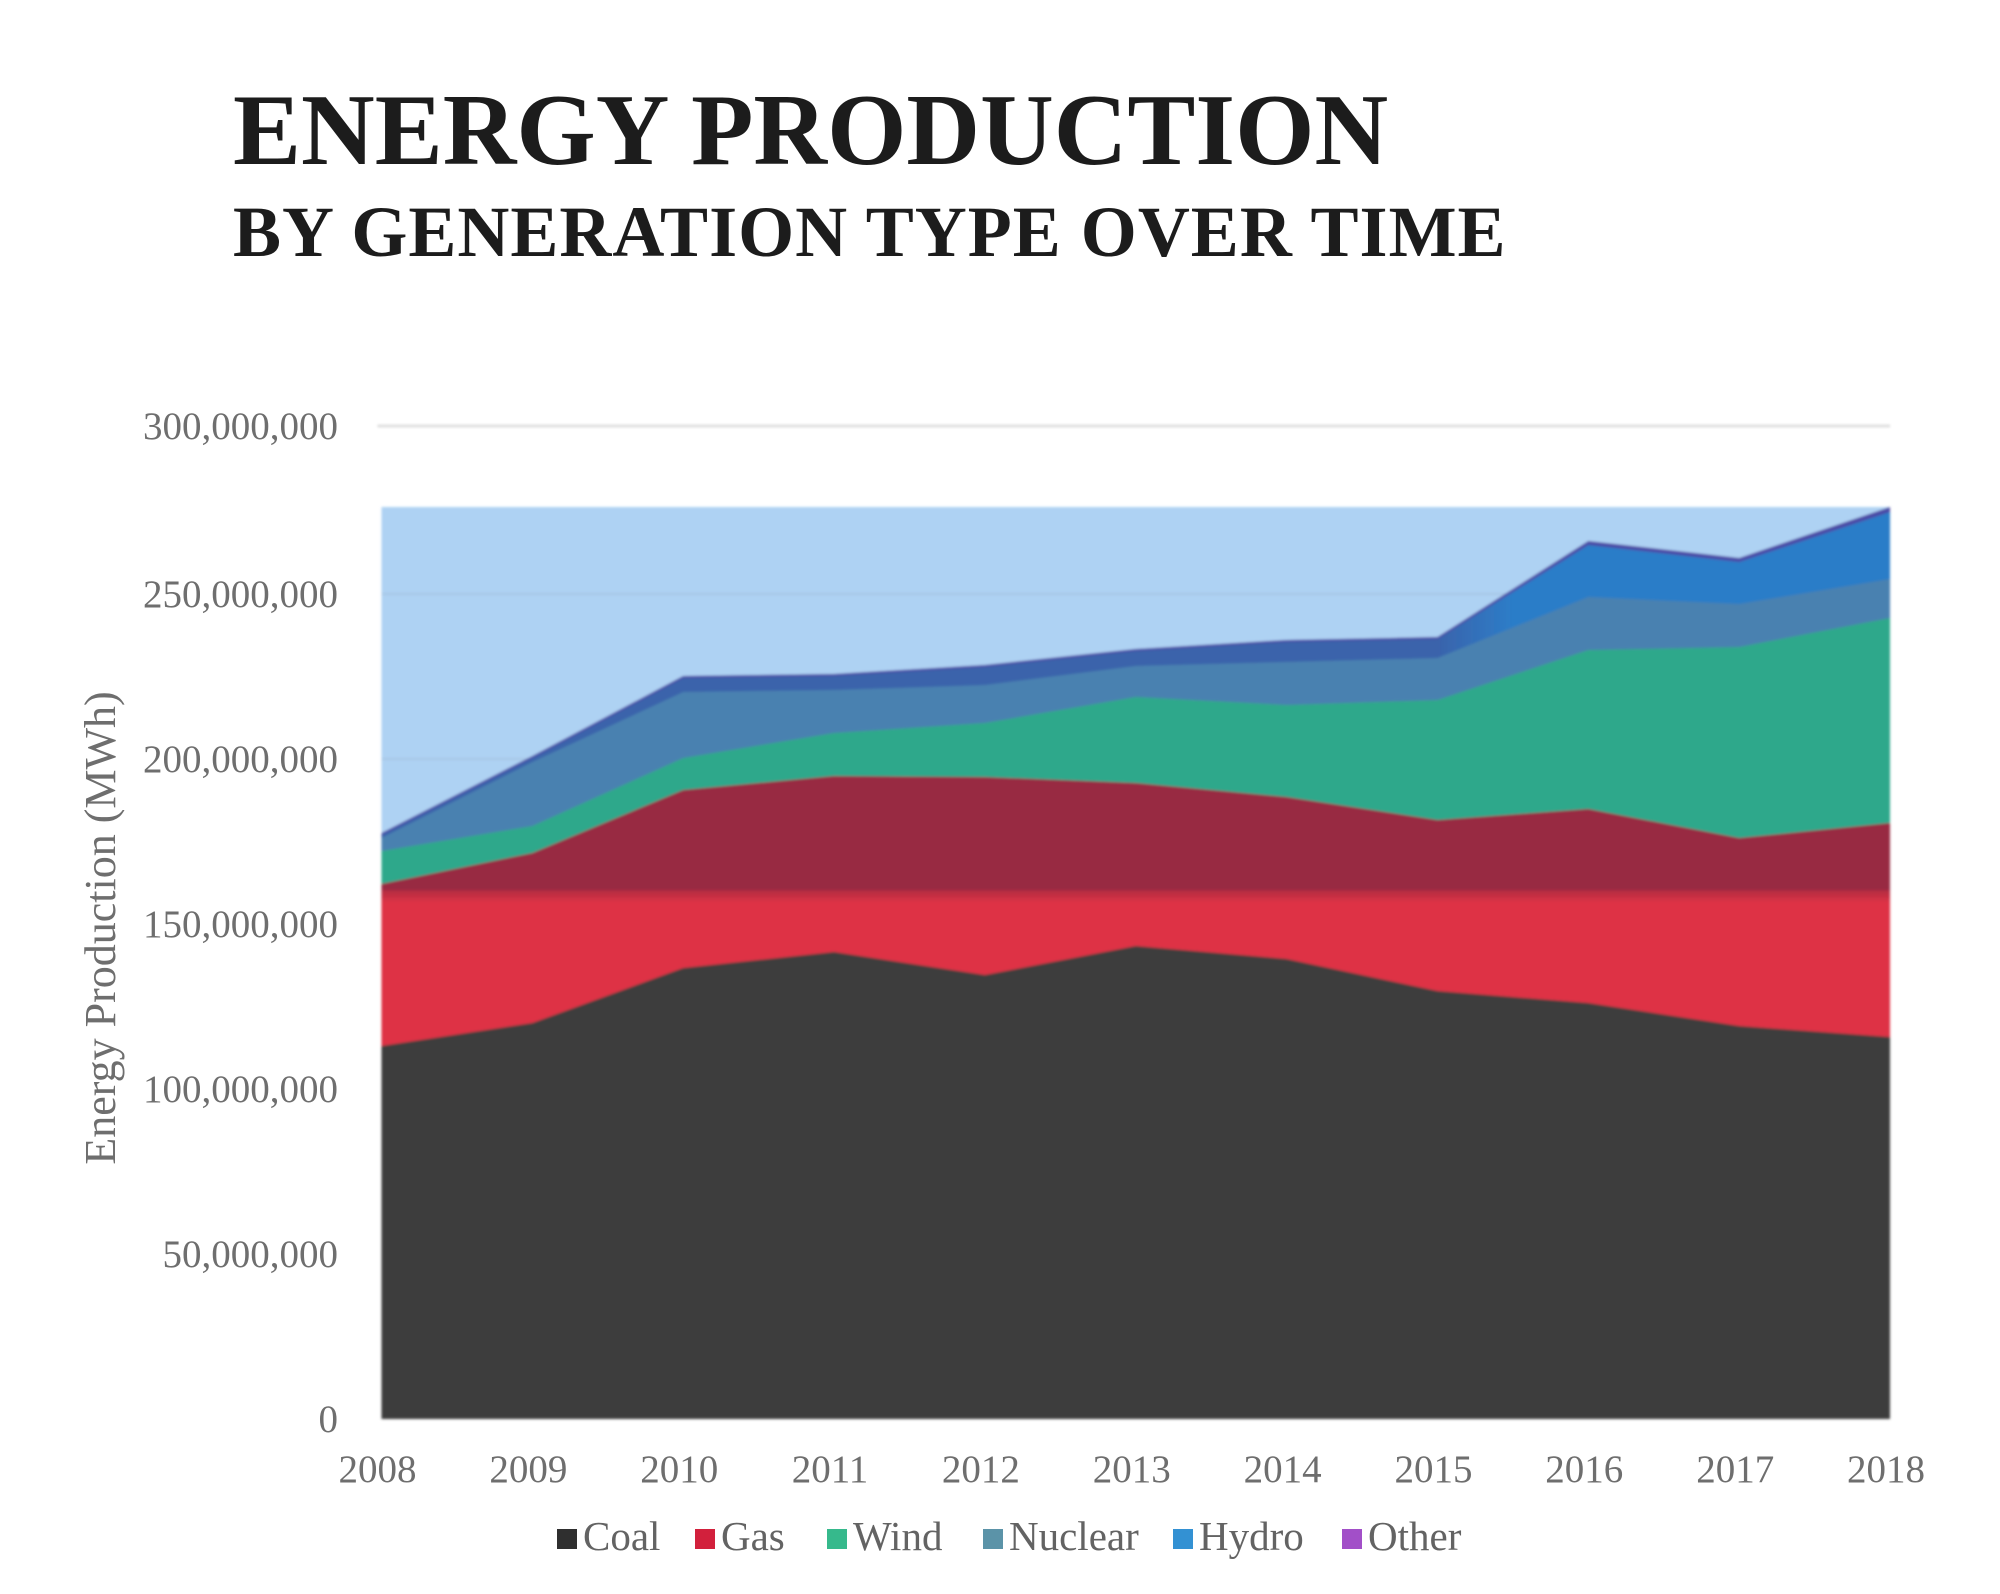  I want to click on svg-text: Coal, so click(621, 1536).